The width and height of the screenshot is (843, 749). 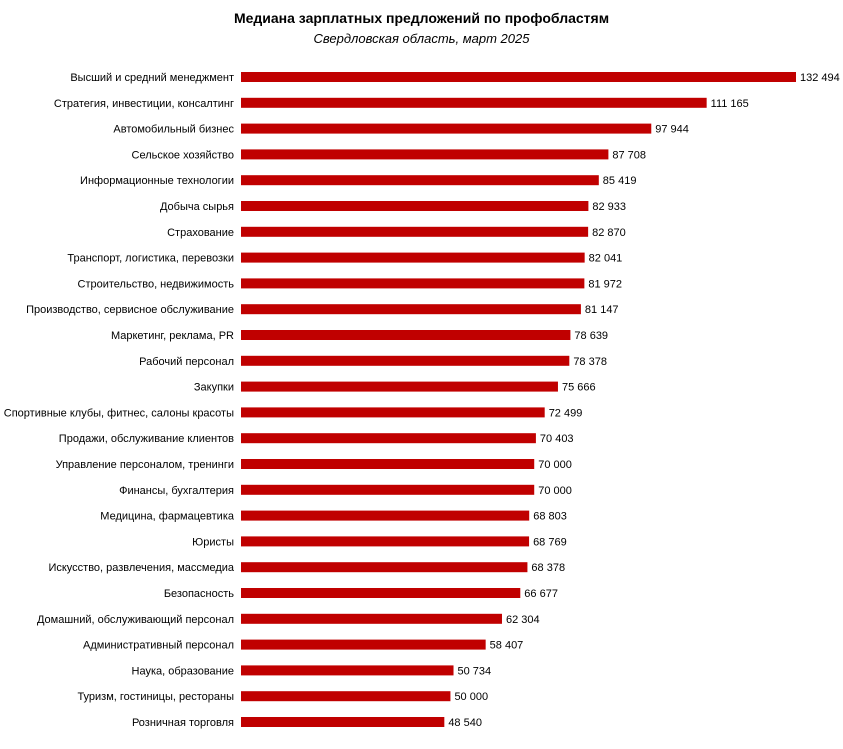 What do you see at coordinates (475, 671) in the screenshot?
I see `value-label: 50 734` at bounding box center [475, 671].